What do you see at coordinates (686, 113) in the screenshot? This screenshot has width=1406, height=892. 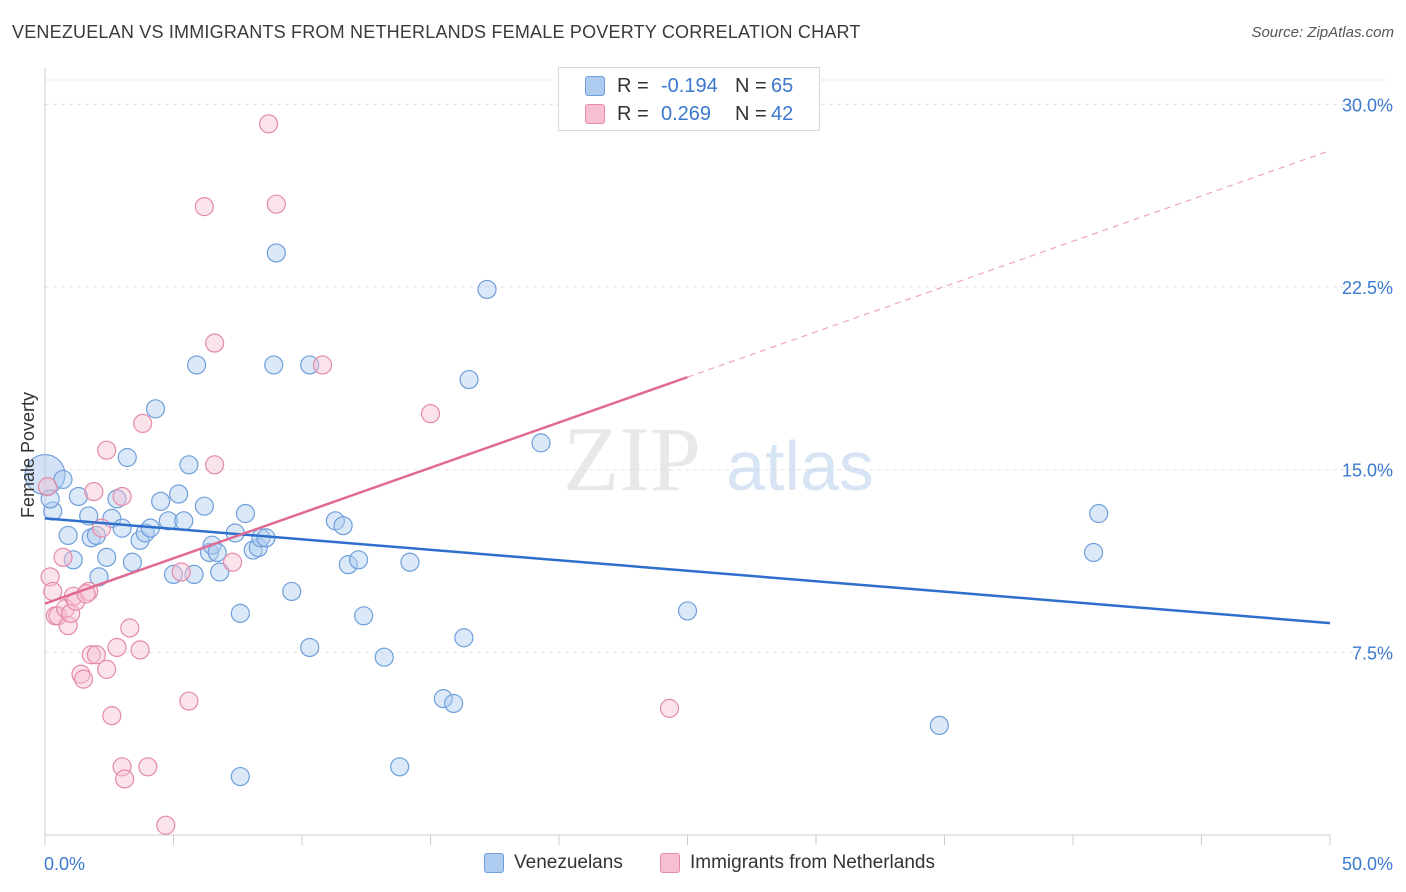 I see `r-value: 0.269` at bounding box center [686, 113].